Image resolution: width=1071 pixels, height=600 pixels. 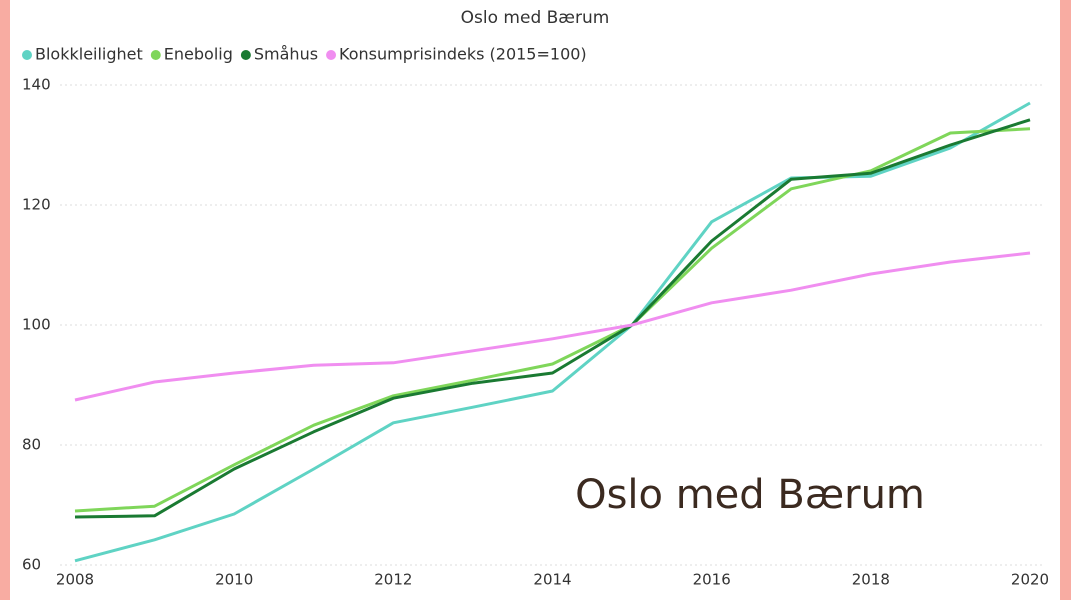 What do you see at coordinates (31, 565) in the screenshot?
I see `y-tick-label: 60` at bounding box center [31, 565].